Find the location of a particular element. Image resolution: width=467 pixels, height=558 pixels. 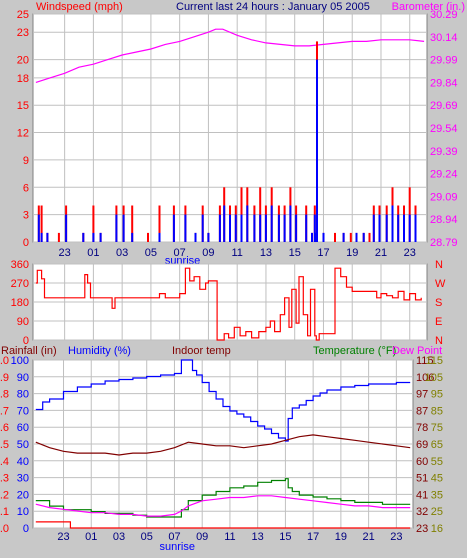

rain-tick-label: 0.2 is located at coordinates (4, 495).